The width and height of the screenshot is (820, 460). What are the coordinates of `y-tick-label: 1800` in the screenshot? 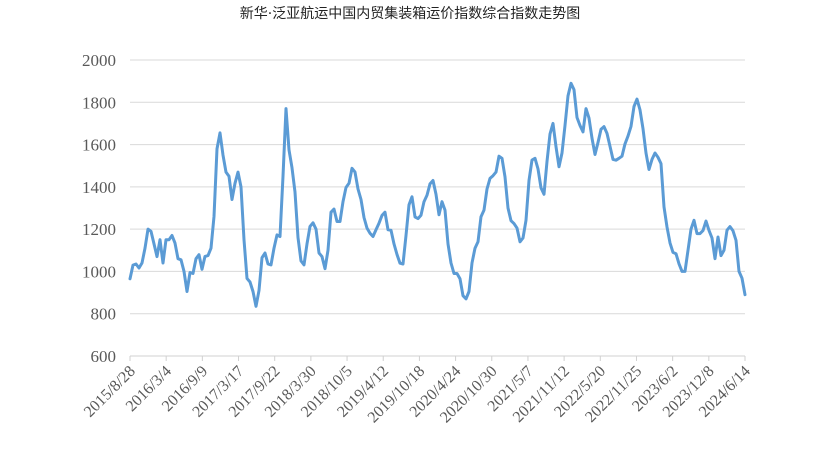 It's located at (99, 102).